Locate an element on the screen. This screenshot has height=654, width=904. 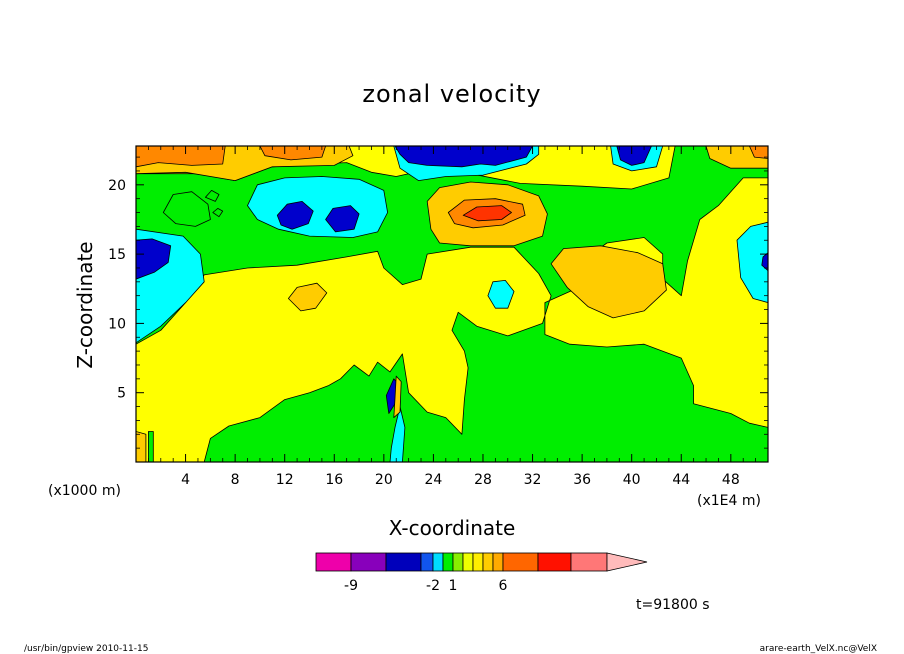
colorbar-label-0: -9 is located at coordinates (351, 586).